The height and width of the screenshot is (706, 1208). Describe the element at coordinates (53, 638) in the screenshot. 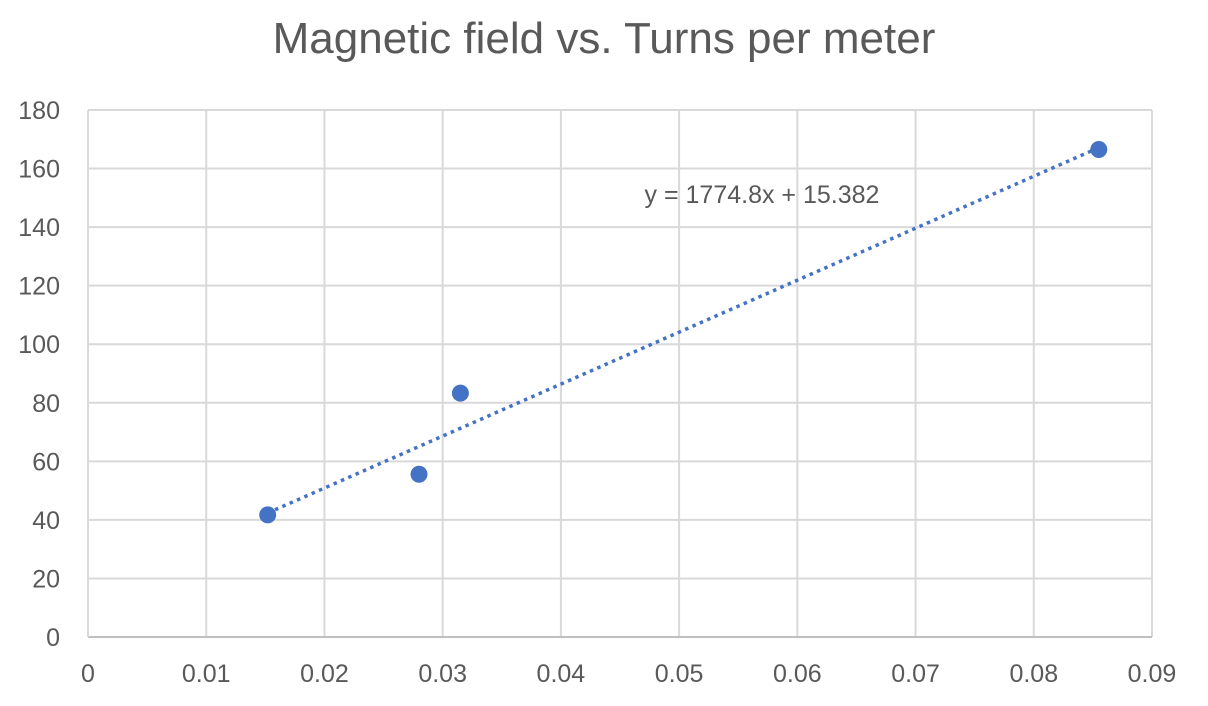

I see `y-tick-label: 0` at that location.